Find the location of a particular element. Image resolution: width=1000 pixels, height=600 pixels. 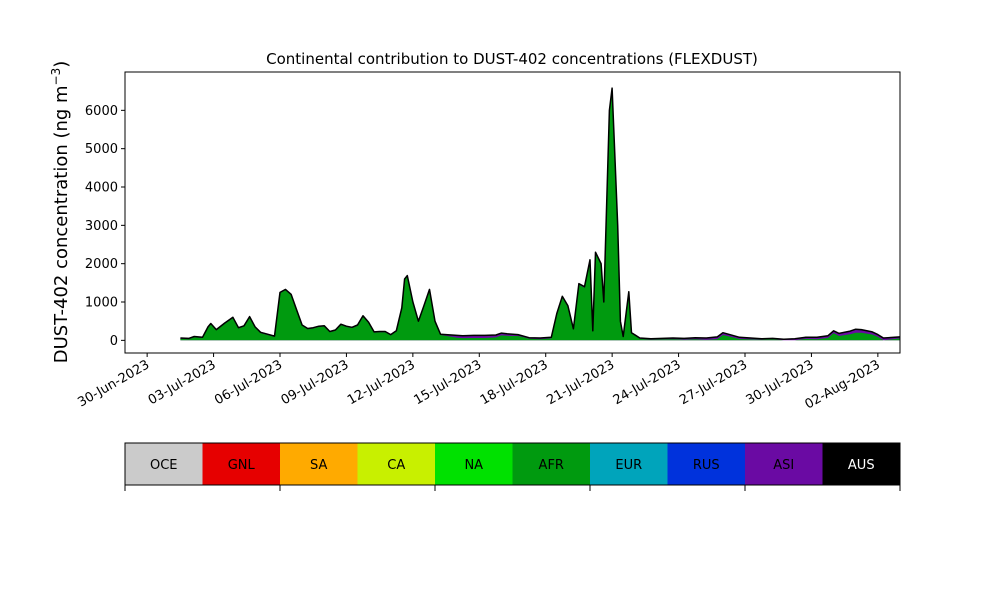

legend-label-aus: AUS is located at coordinates (861, 465).